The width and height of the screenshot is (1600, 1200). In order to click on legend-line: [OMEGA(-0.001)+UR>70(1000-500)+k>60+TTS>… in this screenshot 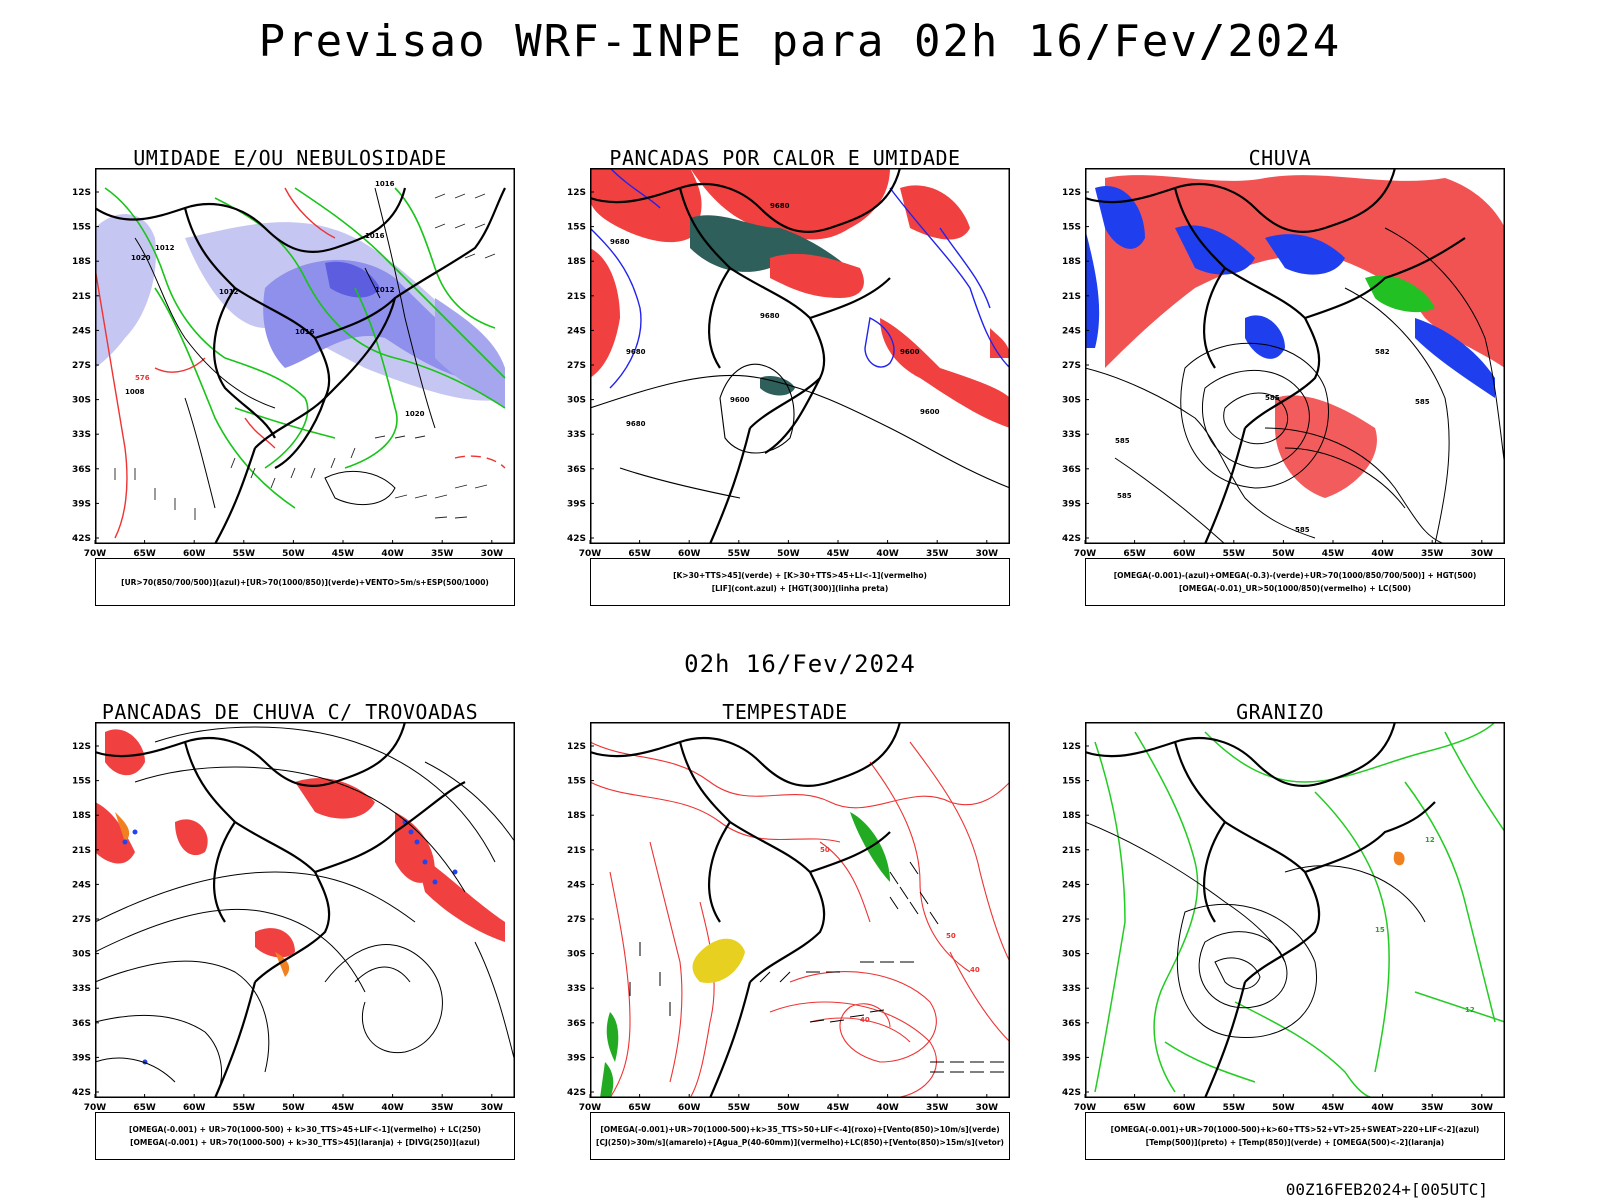, I will do `click(1295, 1129)`.